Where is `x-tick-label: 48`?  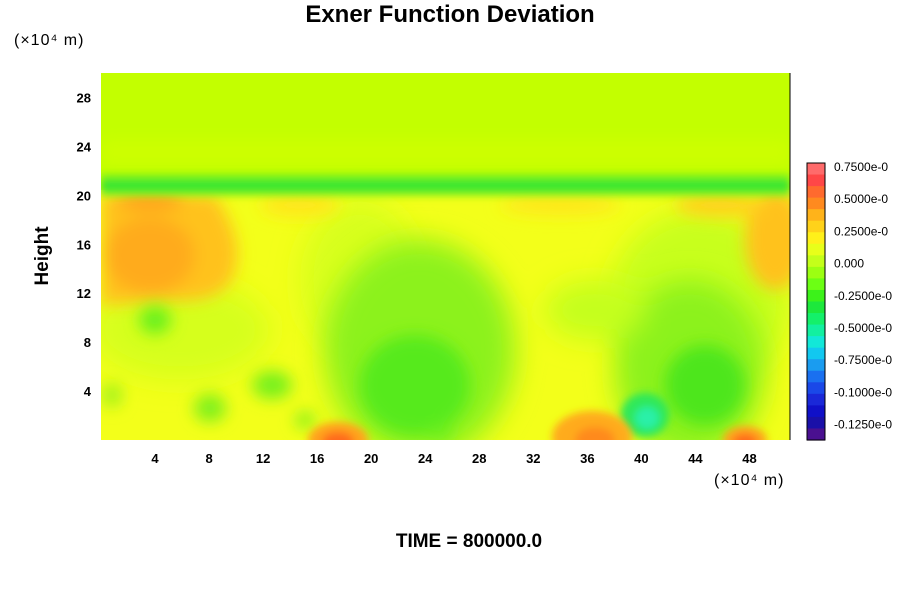 x-tick-label: 48 is located at coordinates (749, 458).